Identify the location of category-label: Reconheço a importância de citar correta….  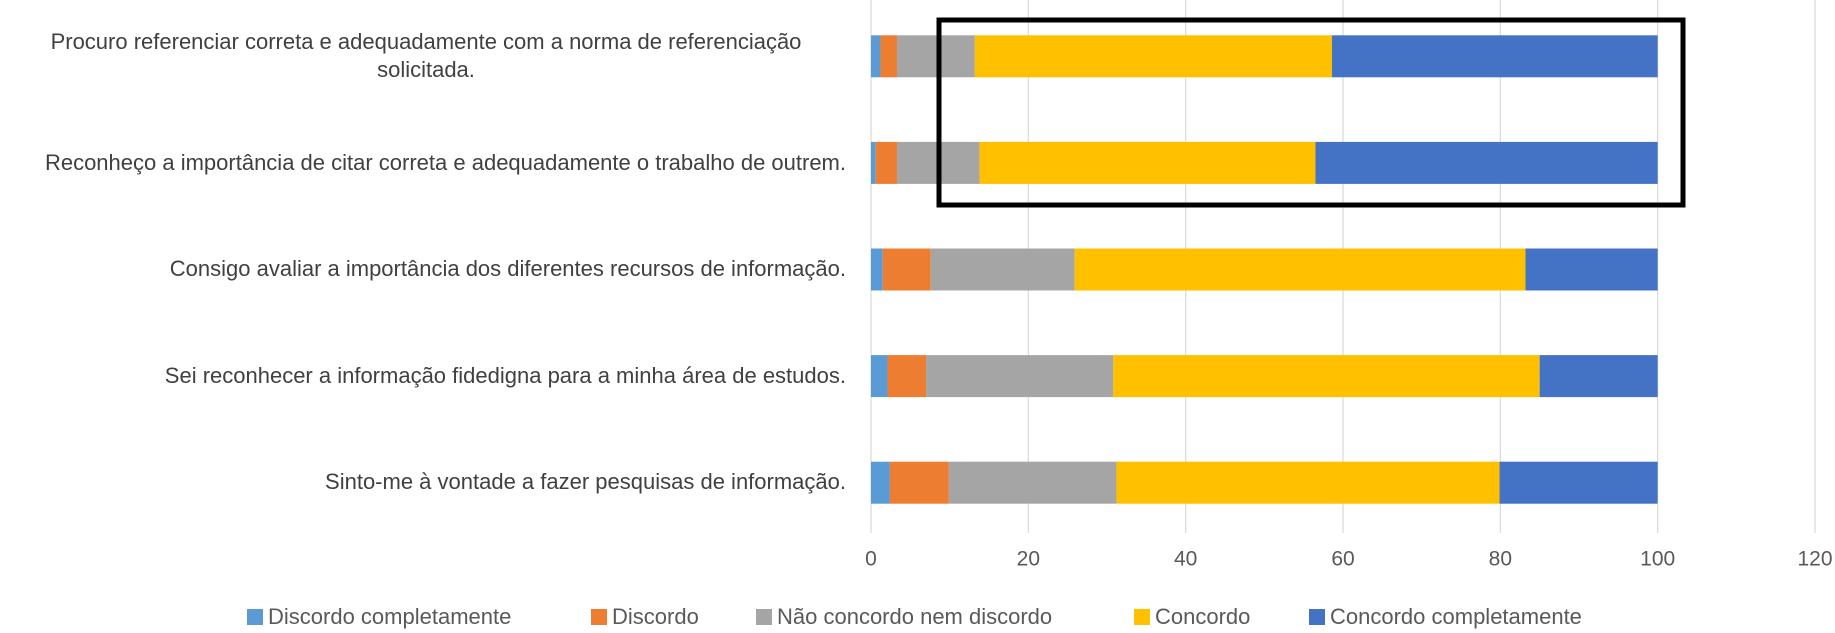
(426, 163).